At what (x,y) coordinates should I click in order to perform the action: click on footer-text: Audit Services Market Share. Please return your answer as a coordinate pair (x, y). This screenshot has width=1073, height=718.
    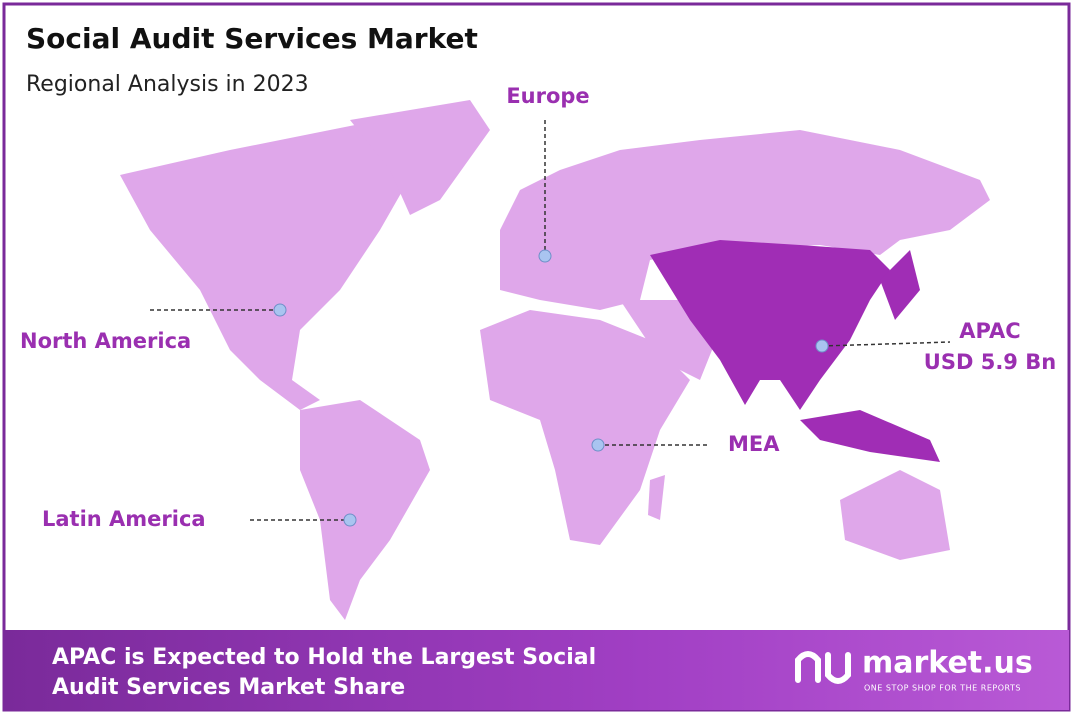
    Looking at the image, I should click on (228, 687).